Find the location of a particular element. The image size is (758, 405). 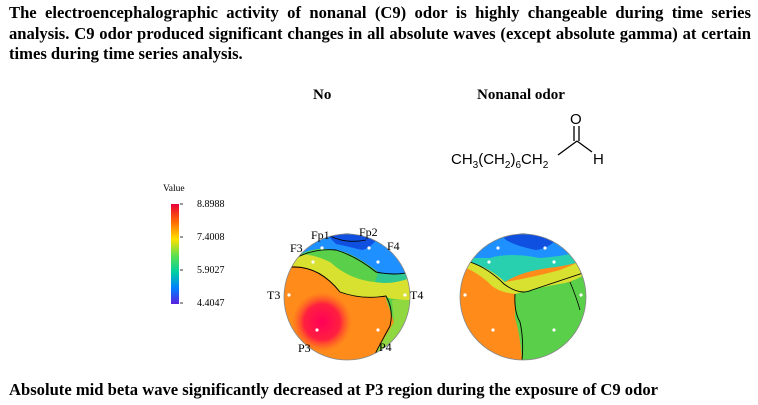

bond-c-c is located at coordinates (567, 148).